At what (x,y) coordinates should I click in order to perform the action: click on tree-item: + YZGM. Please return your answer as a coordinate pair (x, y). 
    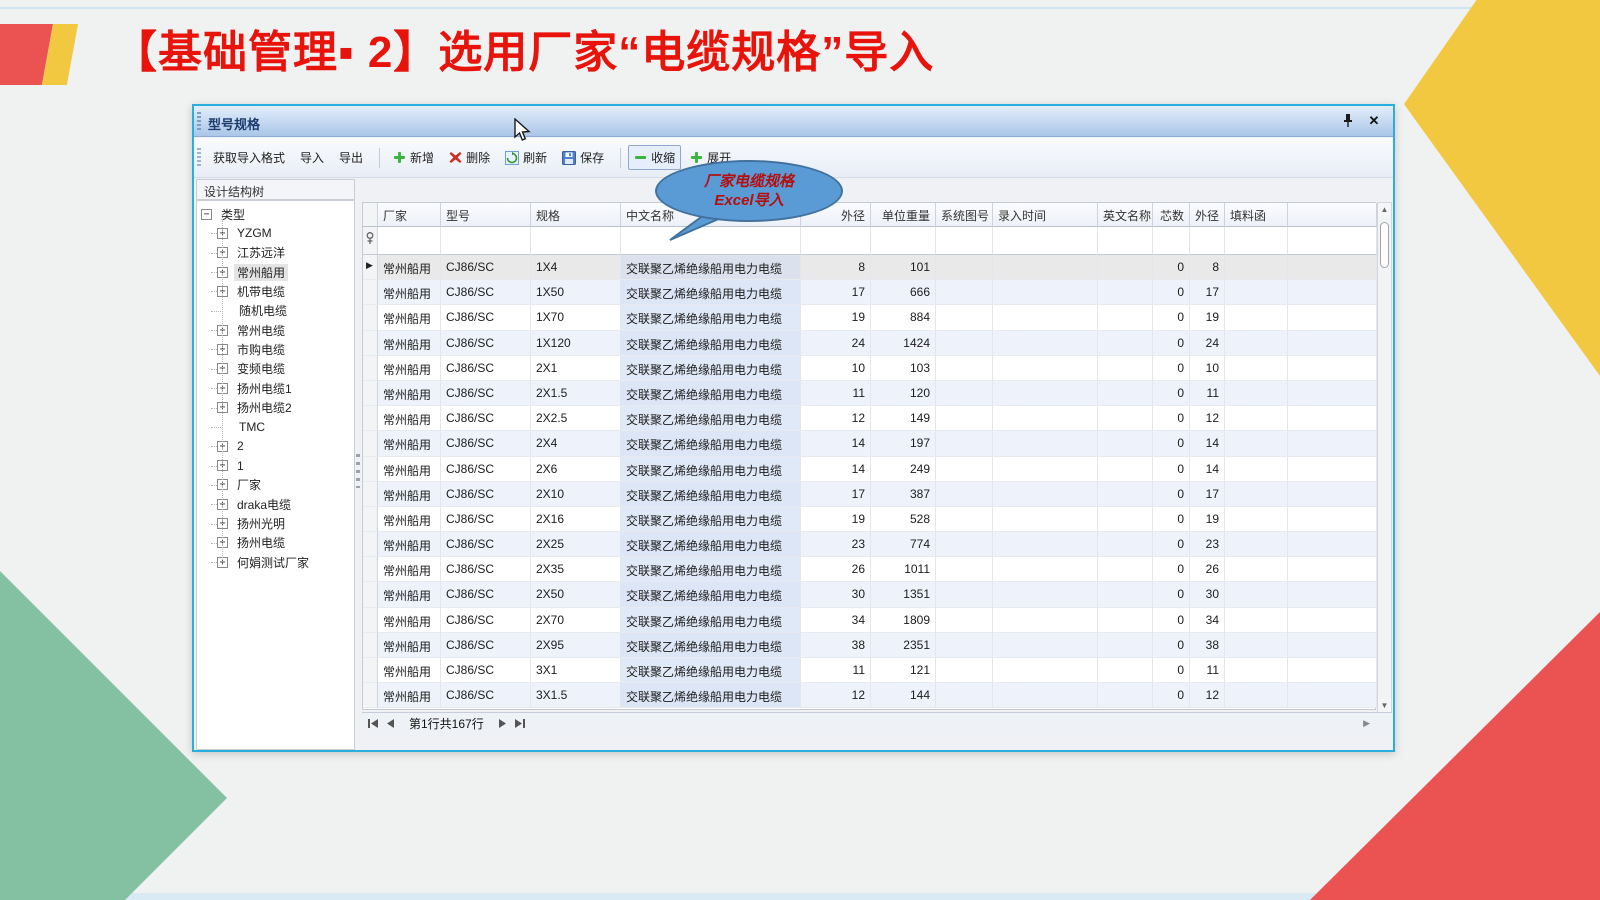
    Looking at the image, I should click on (246, 233).